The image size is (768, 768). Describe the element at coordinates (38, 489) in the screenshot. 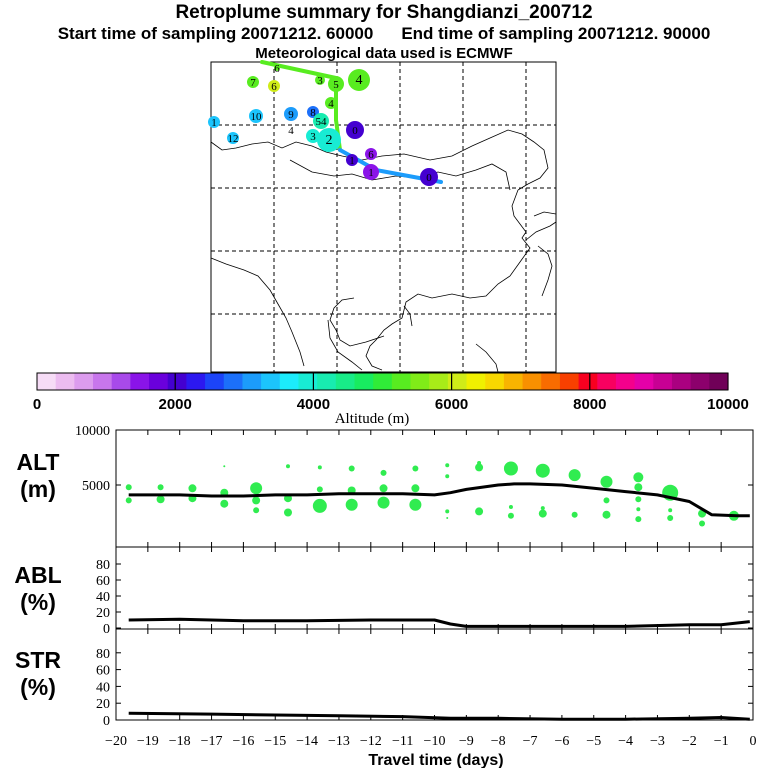

I see `panel-unit: (m)` at that location.